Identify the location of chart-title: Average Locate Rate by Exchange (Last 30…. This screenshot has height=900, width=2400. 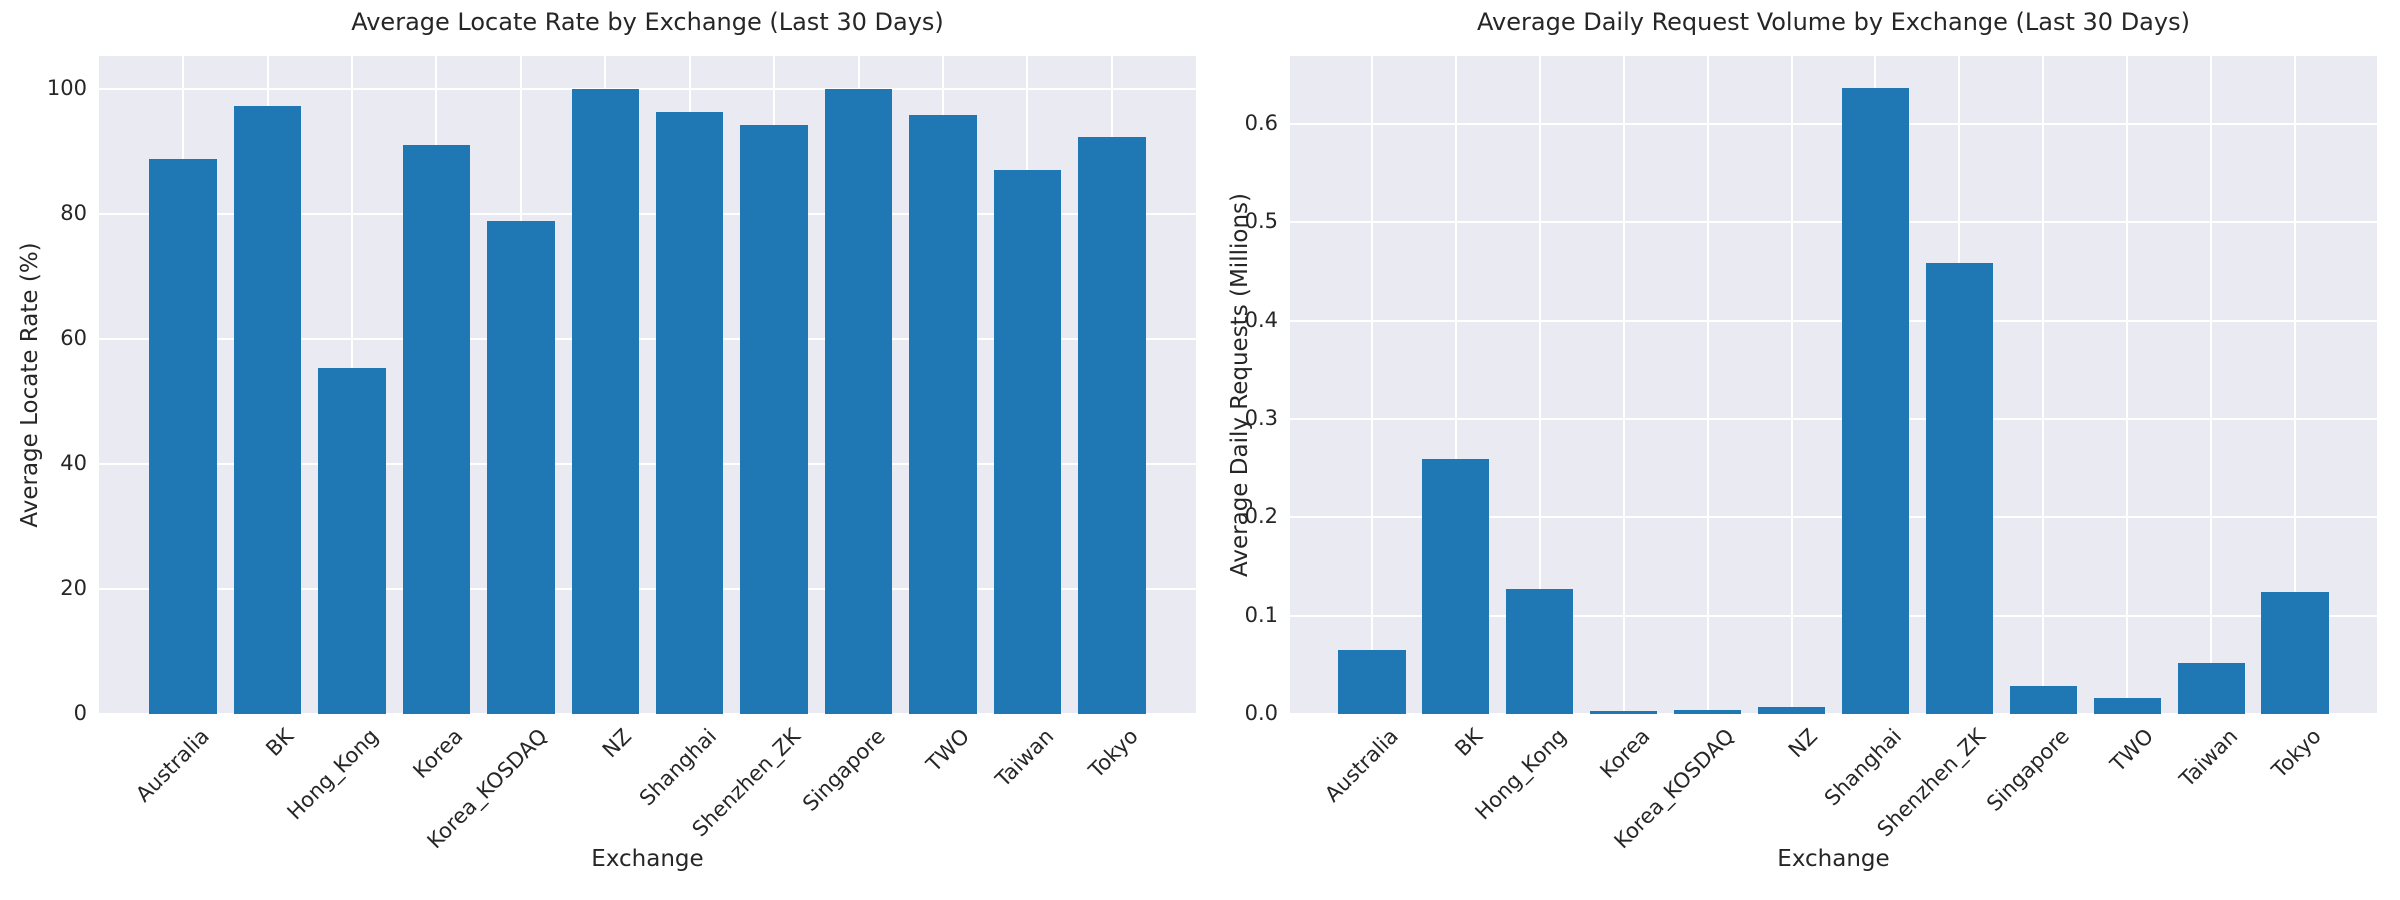
(647, 22).